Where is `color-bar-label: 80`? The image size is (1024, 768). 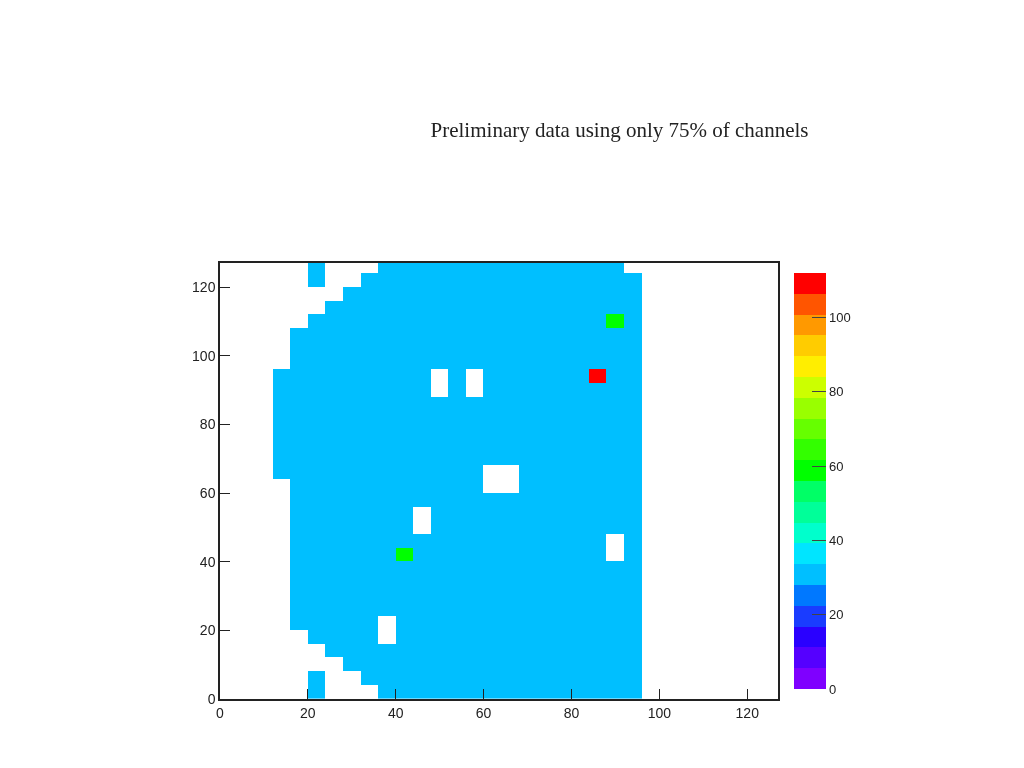 color-bar-label: 80 is located at coordinates (836, 392).